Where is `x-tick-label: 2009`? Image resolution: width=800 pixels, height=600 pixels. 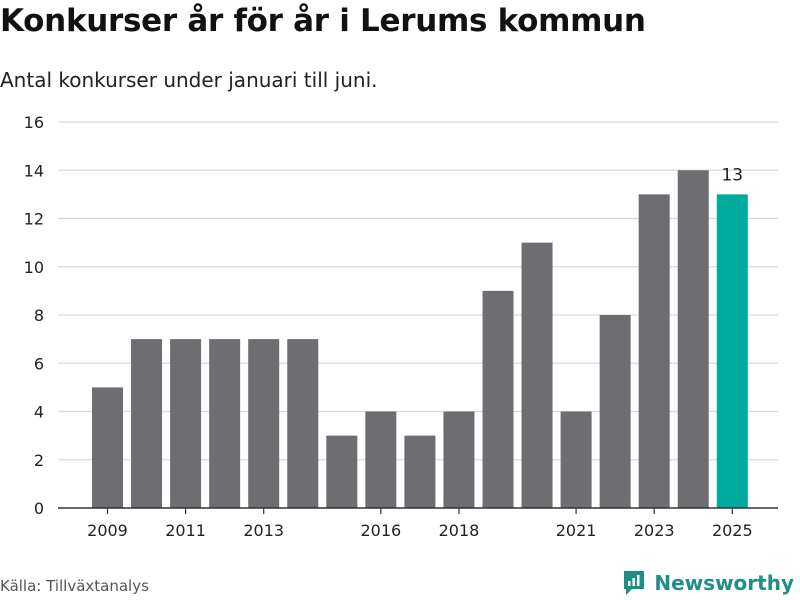
x-tick-label: 2009 is located at coordinates (107, 530).